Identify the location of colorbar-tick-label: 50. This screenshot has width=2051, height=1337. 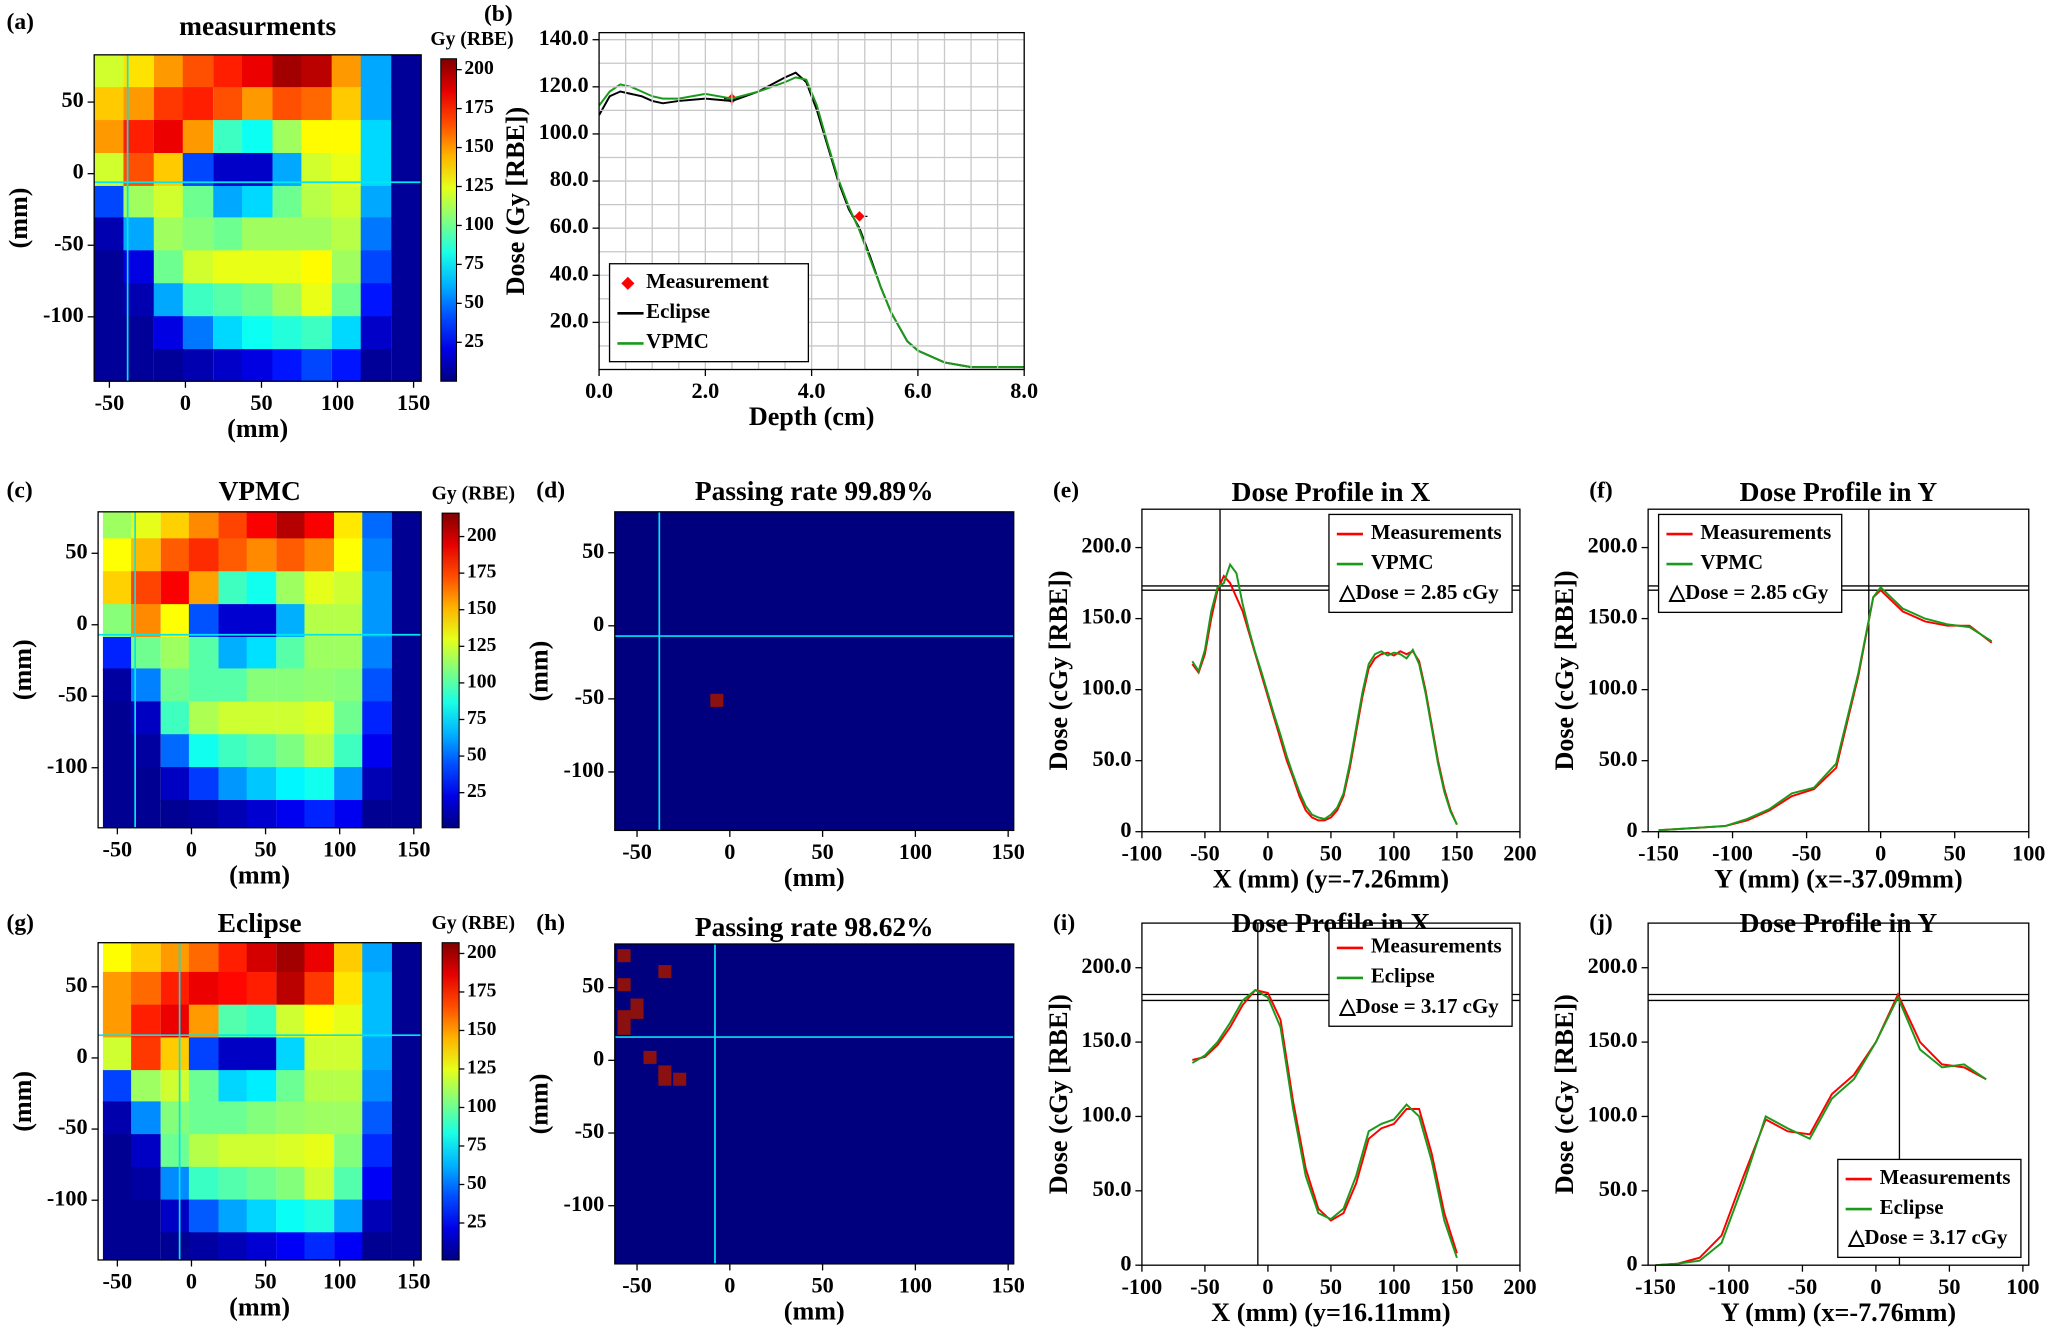
(477, 1183).